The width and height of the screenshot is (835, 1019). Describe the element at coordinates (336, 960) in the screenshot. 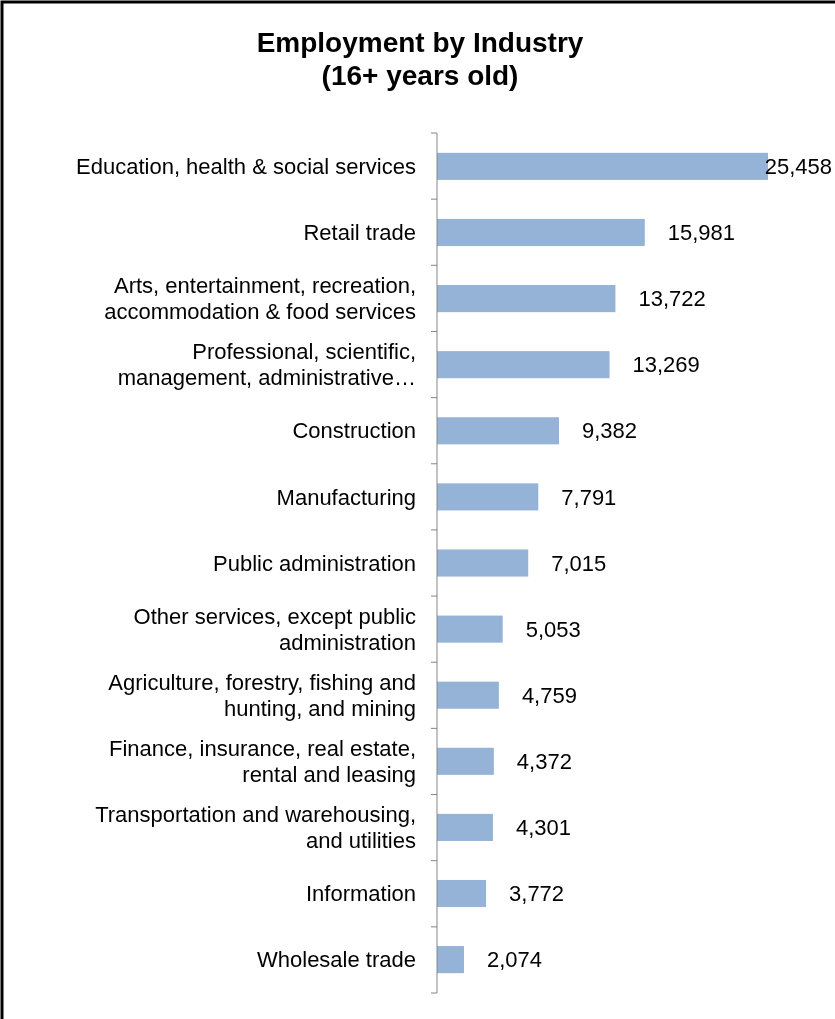

I see `y-tick-label: Wholesale trade` at that location.